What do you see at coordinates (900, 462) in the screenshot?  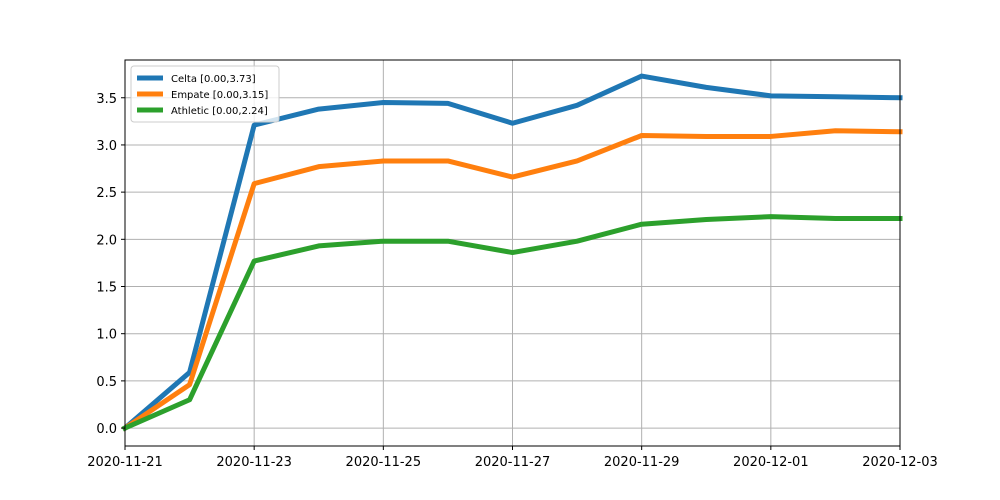 I see `x-tick-label: 2020-12-03` at bounding box center [900, 462].